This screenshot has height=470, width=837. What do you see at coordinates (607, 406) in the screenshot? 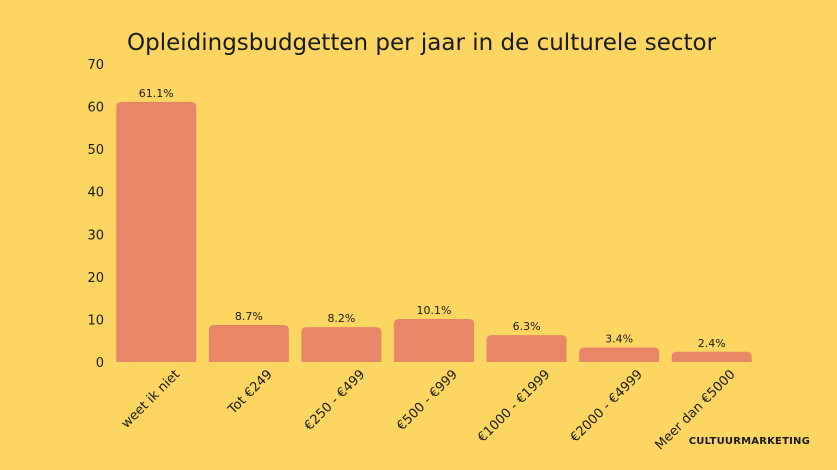
I see `x-tick-label: €2000 - €4999` at bounding box center [607, 406].